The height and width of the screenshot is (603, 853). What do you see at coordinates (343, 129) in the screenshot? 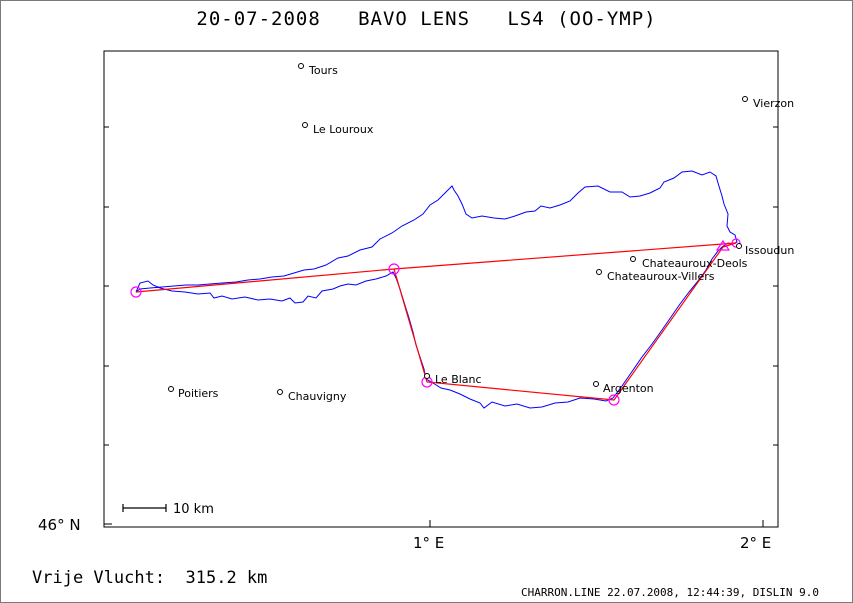
I see `place-label-le-louroux: Le Louroux` at bounding box center [343, 129].